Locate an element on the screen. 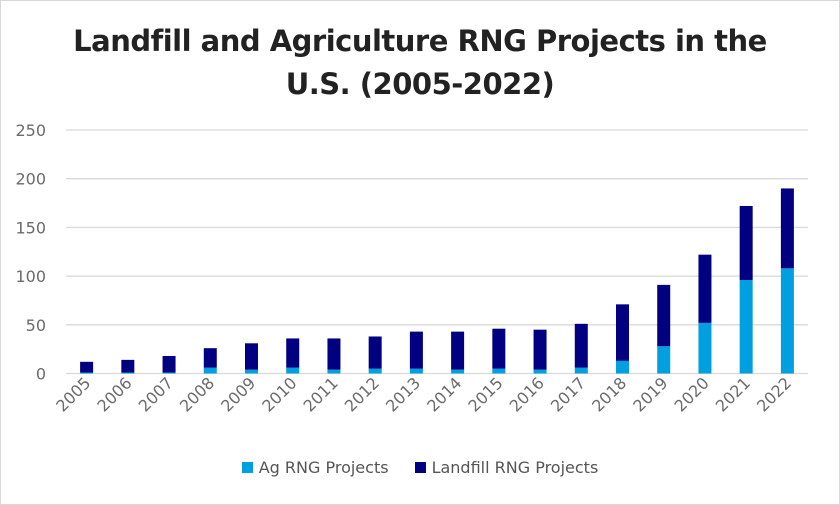 The height and width of the screenshot is (505, 840). bar-landfill-2018 is located at coordinates (622, 332).